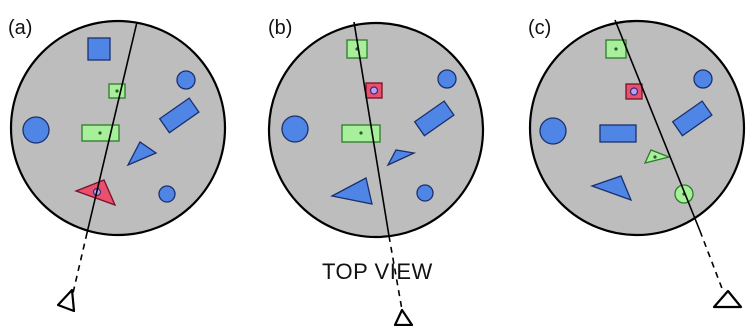 The image size is (746, 326). What do you see at coordinates (539, 28) in the screenshot?
I see `panel-c-label: (c)` at bounding box center [539, 28].